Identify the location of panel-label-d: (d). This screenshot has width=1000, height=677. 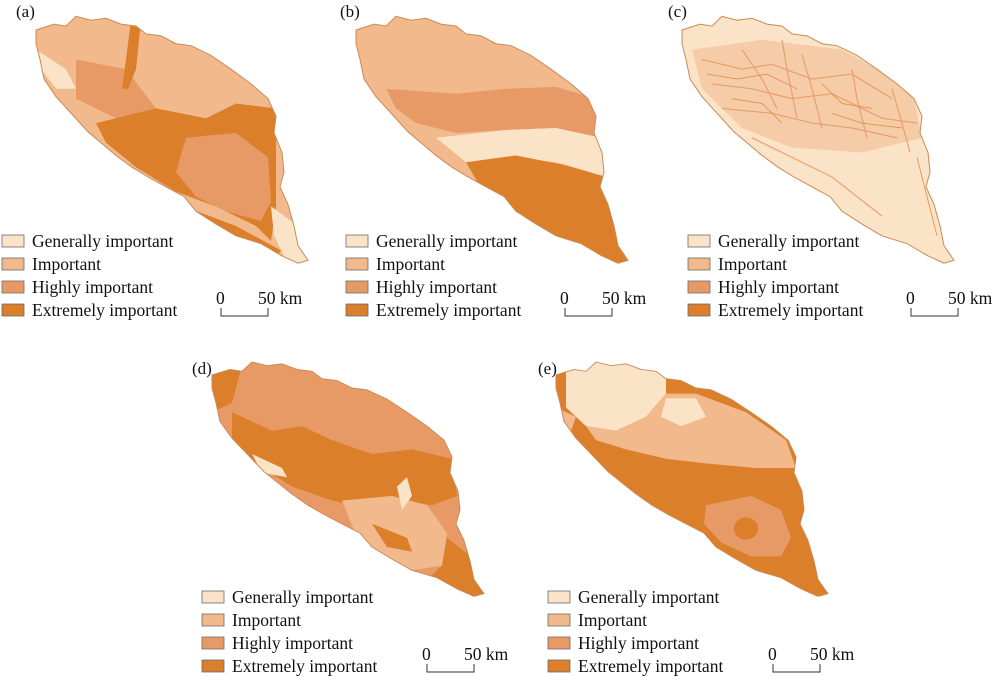
(202, 368).